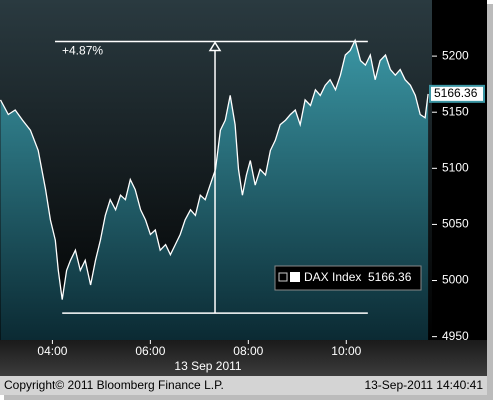 The height and width of the screenshot is (408, 499). I want to click on y-tick-label: 5150, so click(455, 111).